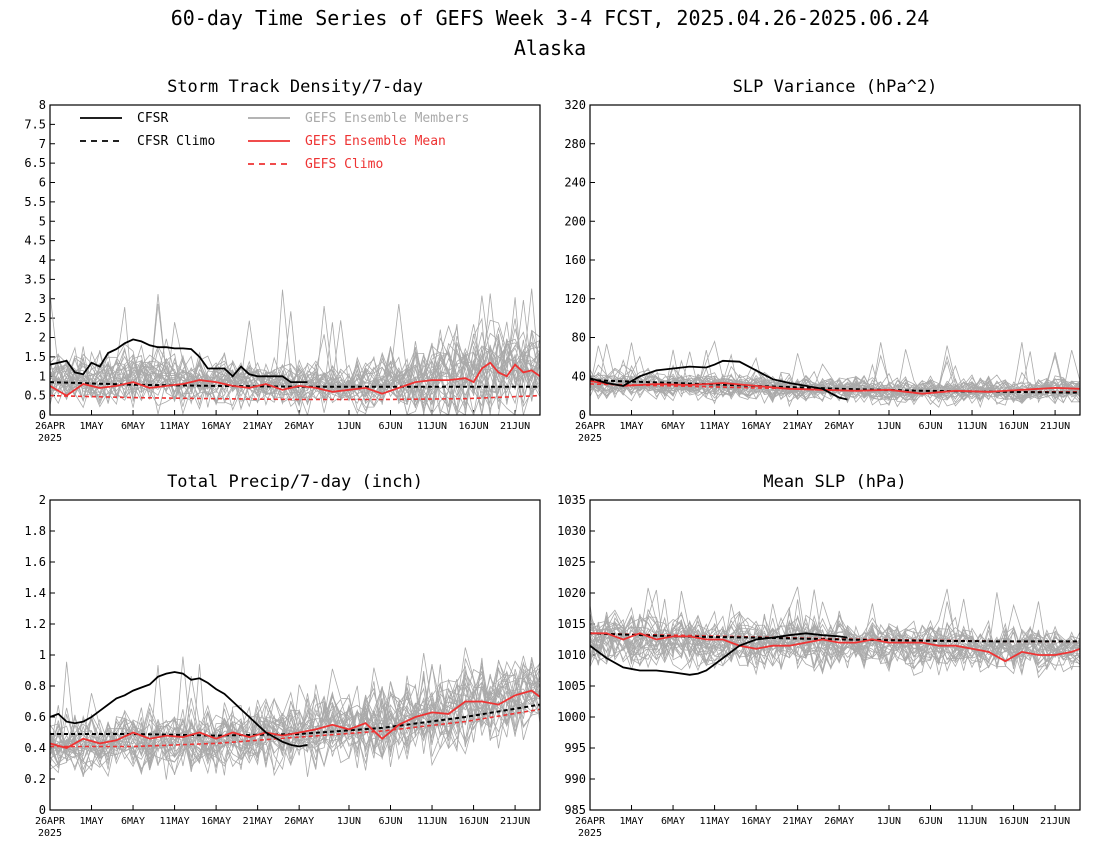  Describe the element at coordinates (35, 624) in the screenshot. I see `y-tick-label: 1.2` at that location.